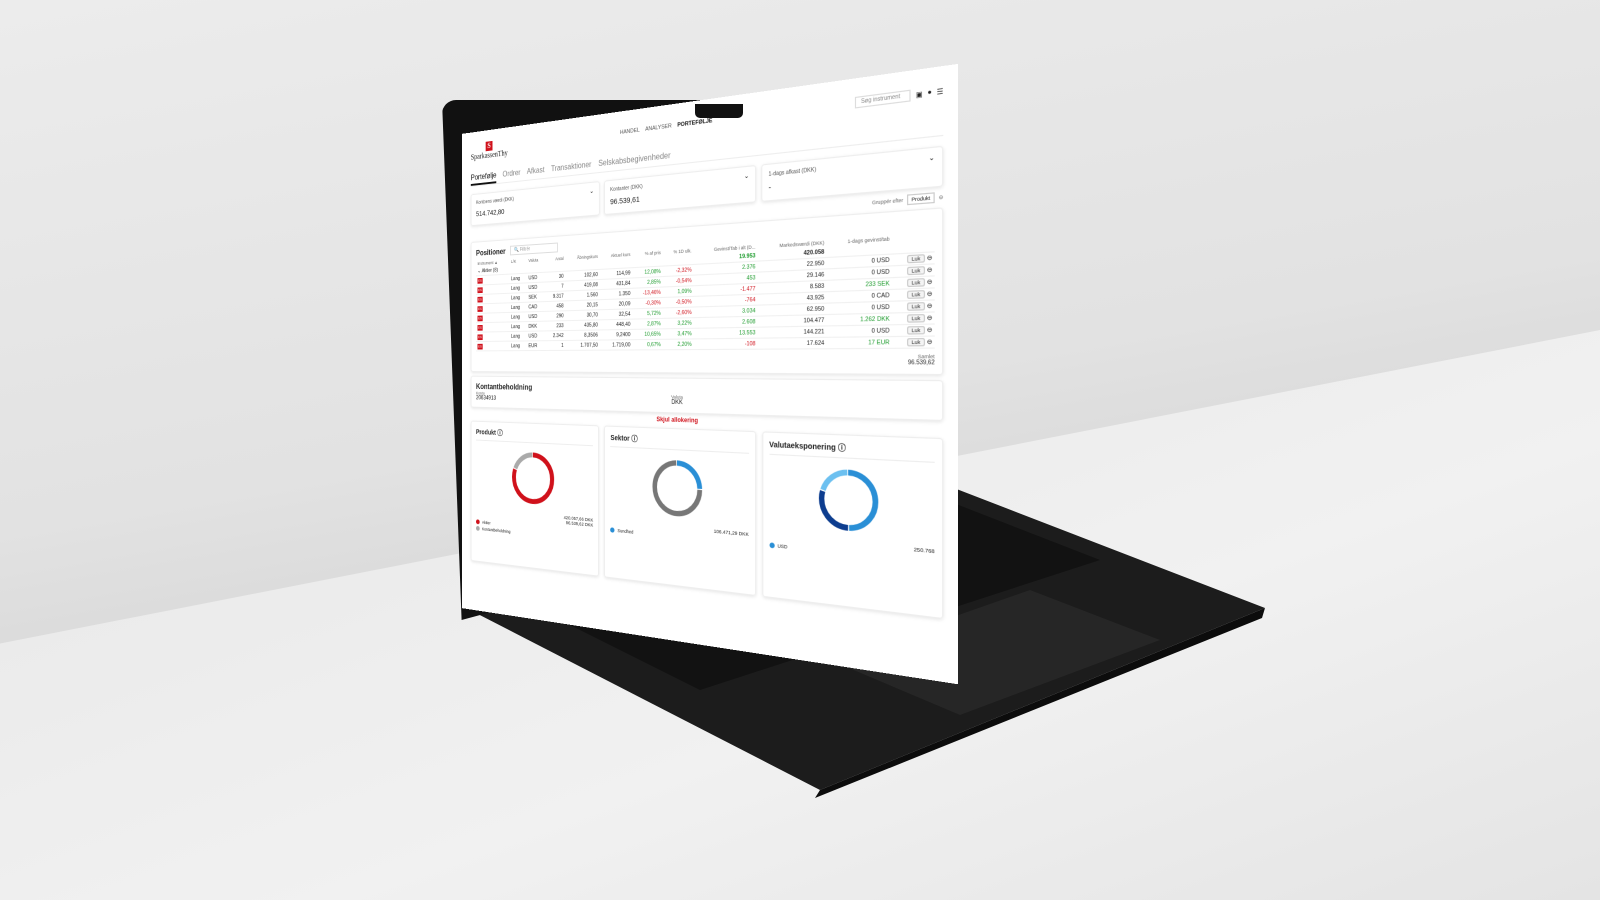 The height and width of the screenshot is (900, 1600). Describe the element at coordinates (582, 345) in the screenshot. I see `cell: 1.707,50` at that location.